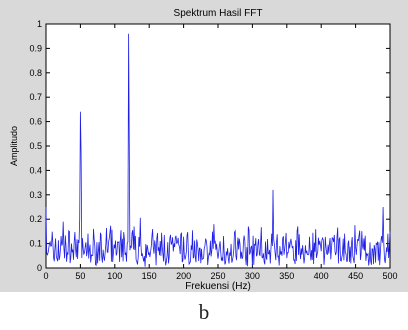  What do you see at coordinates (39, 24) in the screenshot?
I see `y-tick-label: 1` at bounding box center [39, 24].